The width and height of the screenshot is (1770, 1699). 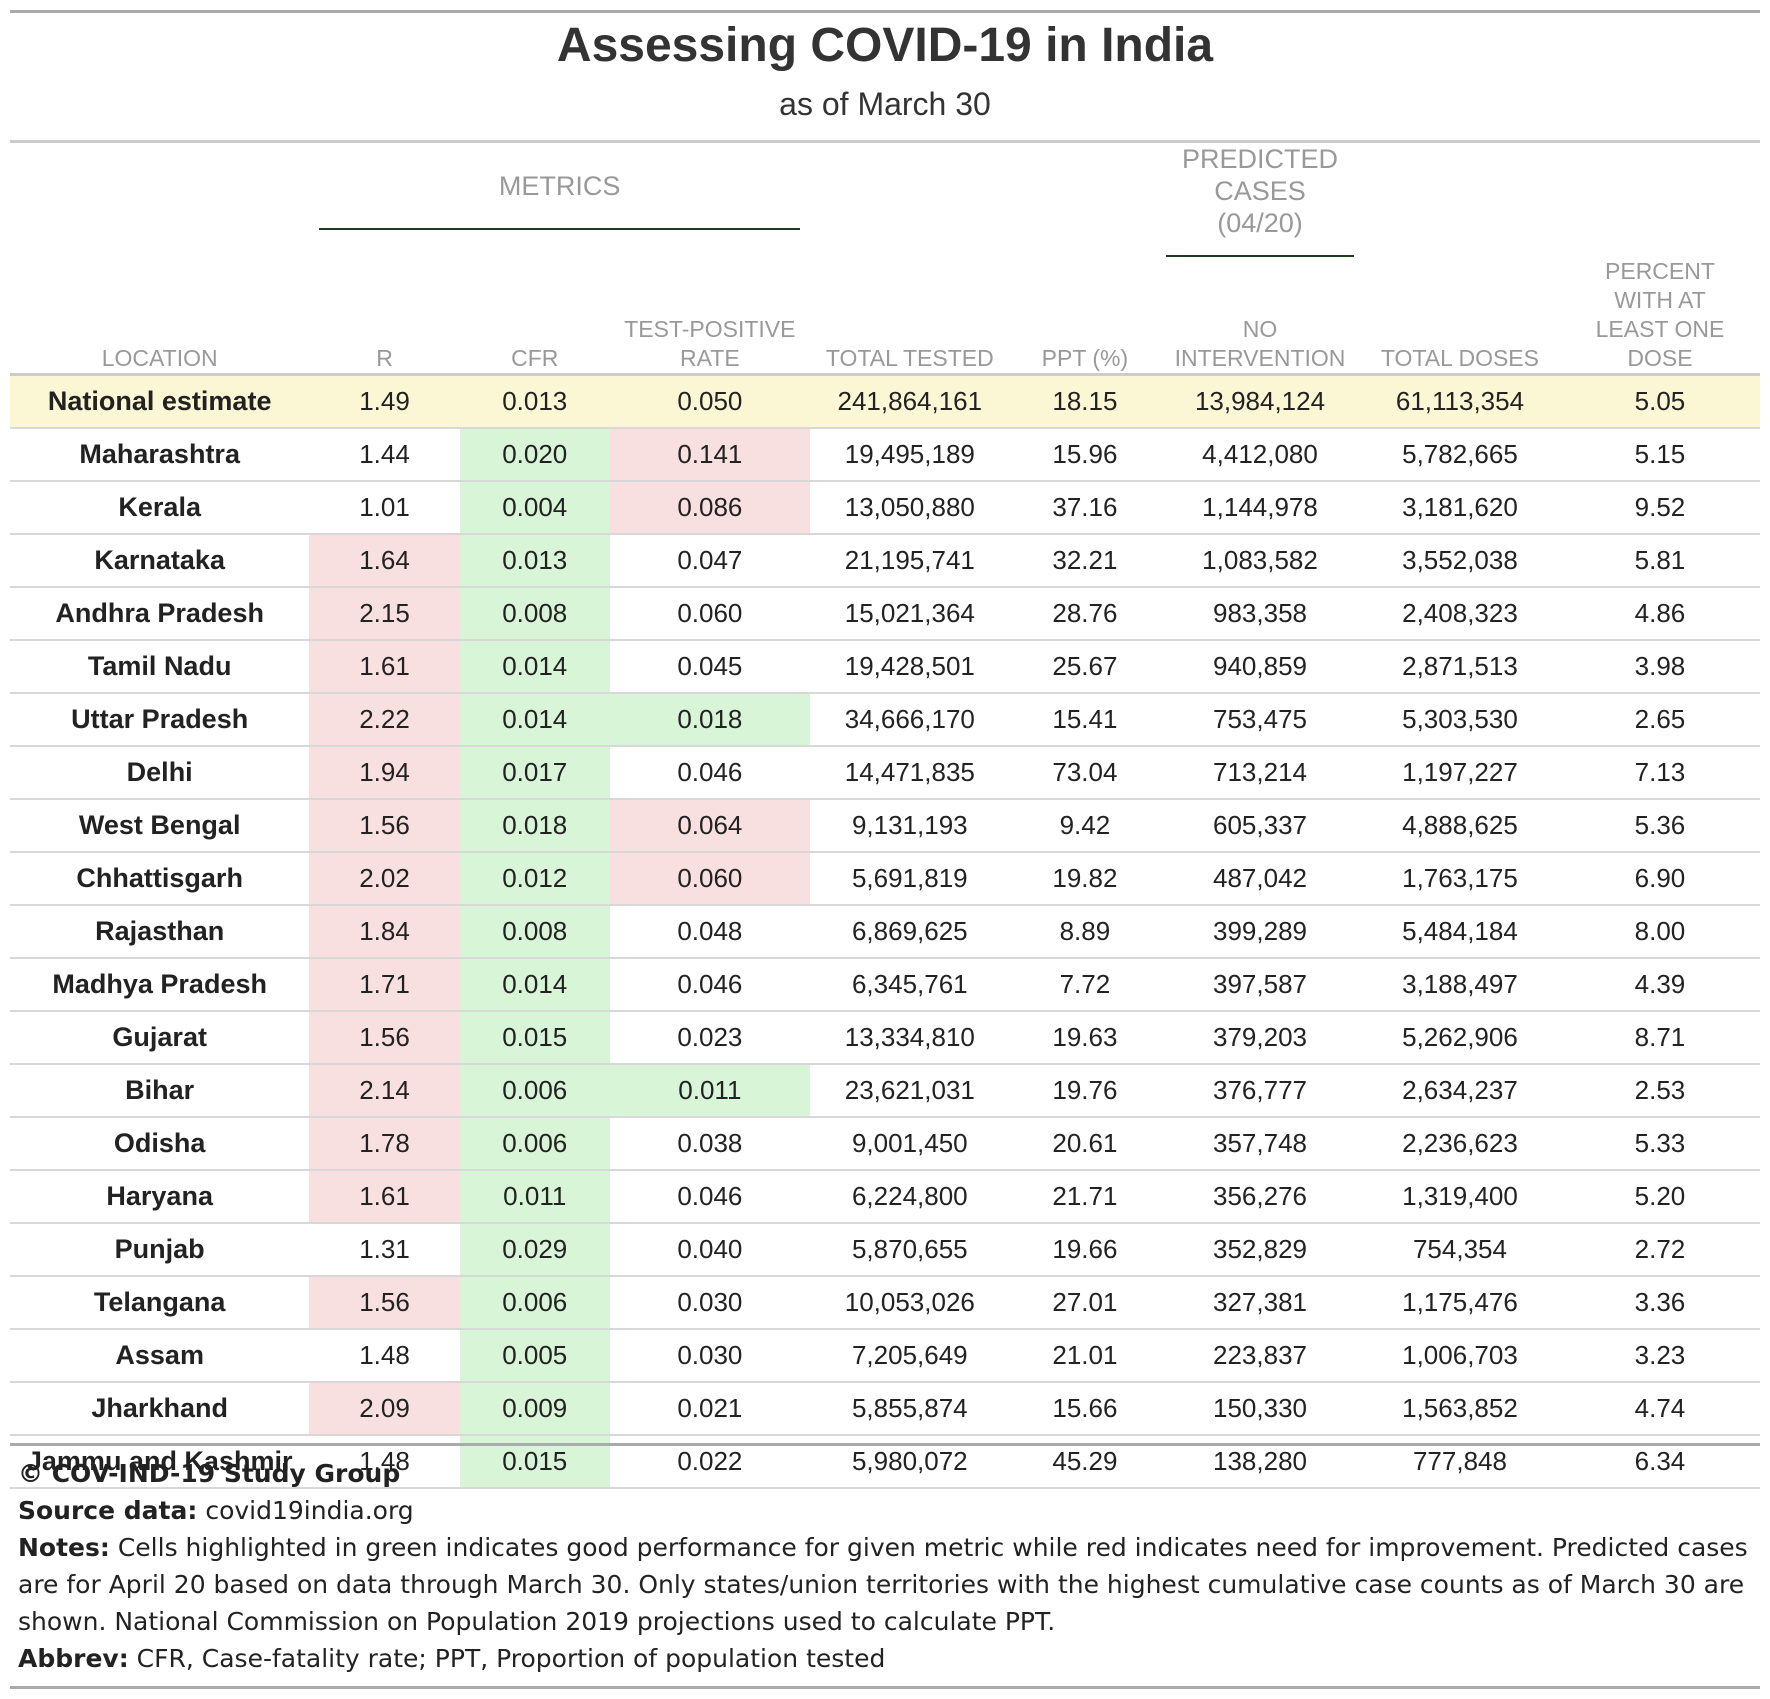 I want to click on cell-ppt: 7.72, so click(x=1085, y=985).